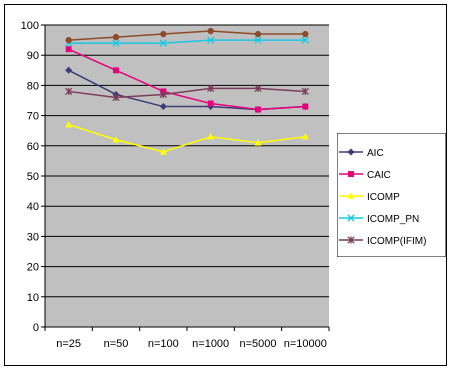  I want to click on y-tick-label: 60, so click(33, 147).